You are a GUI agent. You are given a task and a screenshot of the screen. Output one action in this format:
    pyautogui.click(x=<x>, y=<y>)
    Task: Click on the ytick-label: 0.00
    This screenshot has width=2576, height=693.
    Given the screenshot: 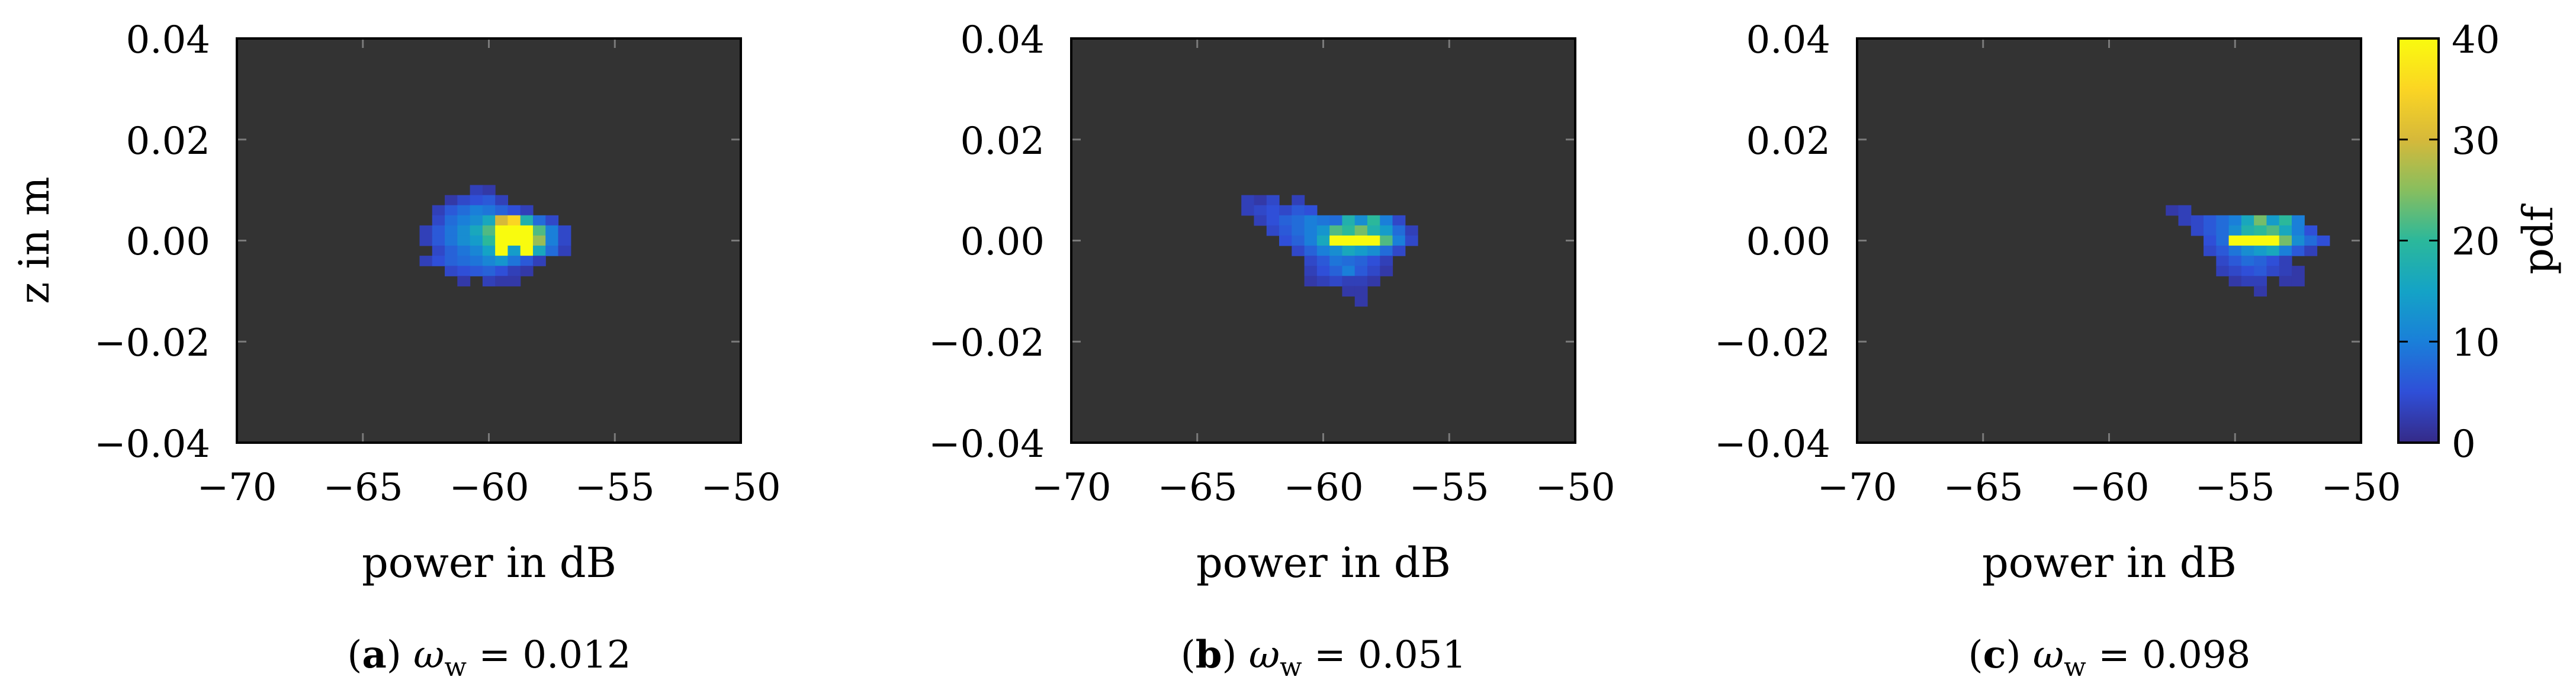 What is the action you would take?
    pyautogui.click(x=1789, y=242)
    